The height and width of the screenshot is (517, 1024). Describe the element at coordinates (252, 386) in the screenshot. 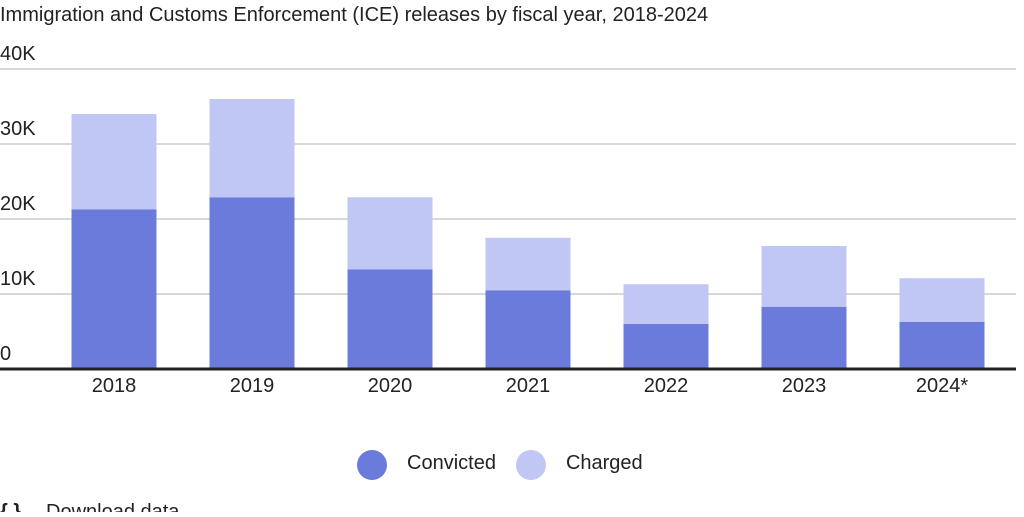

I see `x-tick-label: 2019` at that location.